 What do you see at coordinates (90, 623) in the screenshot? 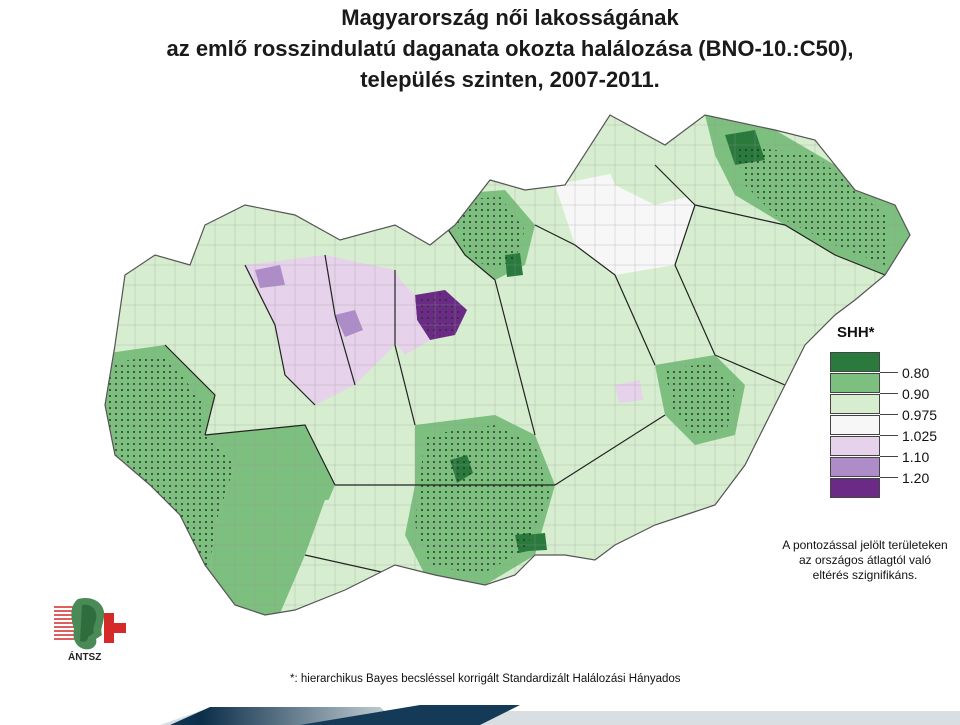
I see `antsz-logo-icon` at bounding box center [90, 623].